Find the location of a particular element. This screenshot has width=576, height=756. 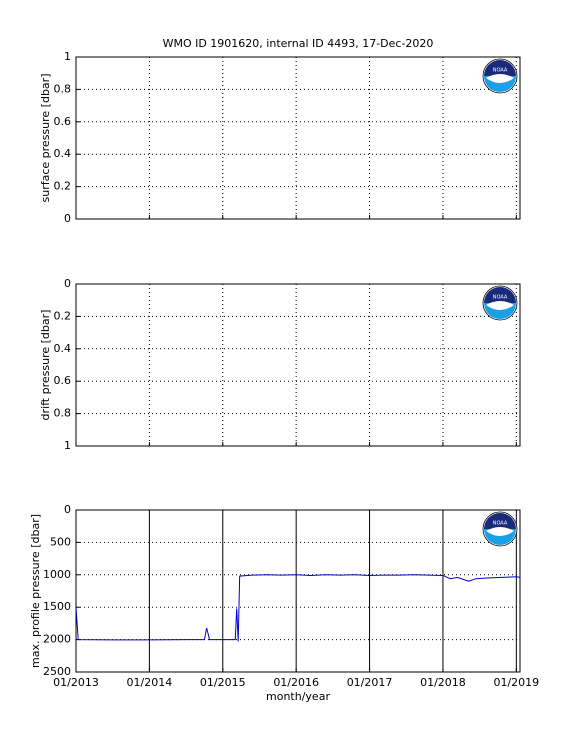

y-tick-label: 2000 is located at coordinates (57, 639).